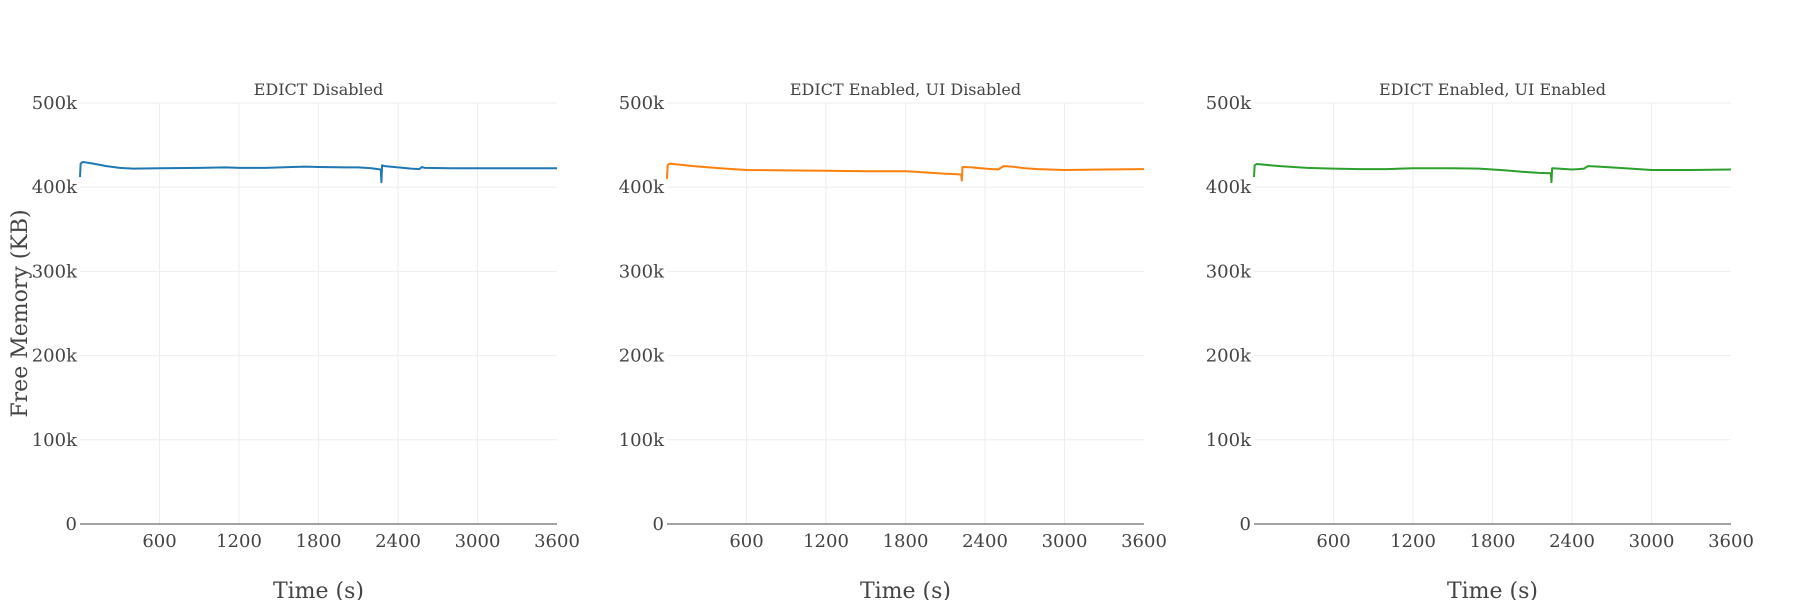 The height and width of the screenshot is (600, 1800). Describe the element at coordinates (20, 313) in the screenshot. I see `y-axis-title: Free Memory (KB)` at that location.